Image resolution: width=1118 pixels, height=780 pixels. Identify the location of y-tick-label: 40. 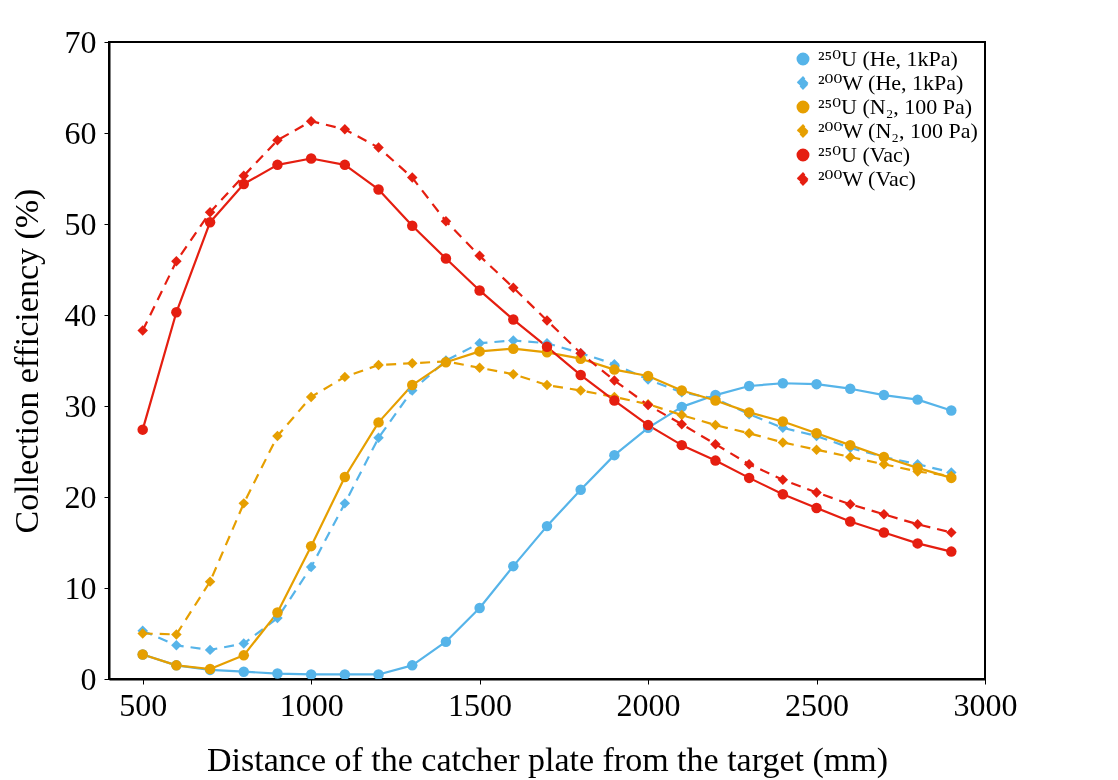
(80, 314).